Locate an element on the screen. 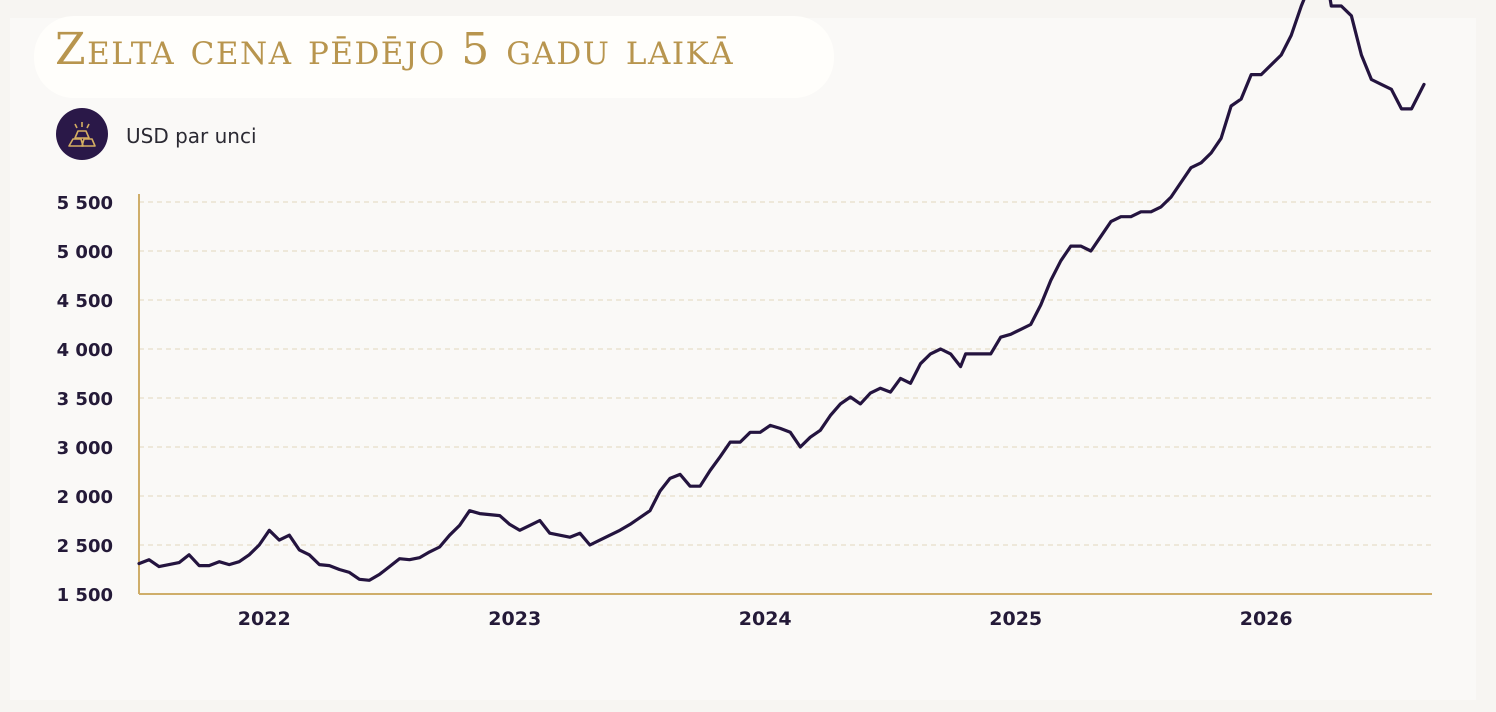  x-tick-label: 2023 is located at coordinates (514, 619).